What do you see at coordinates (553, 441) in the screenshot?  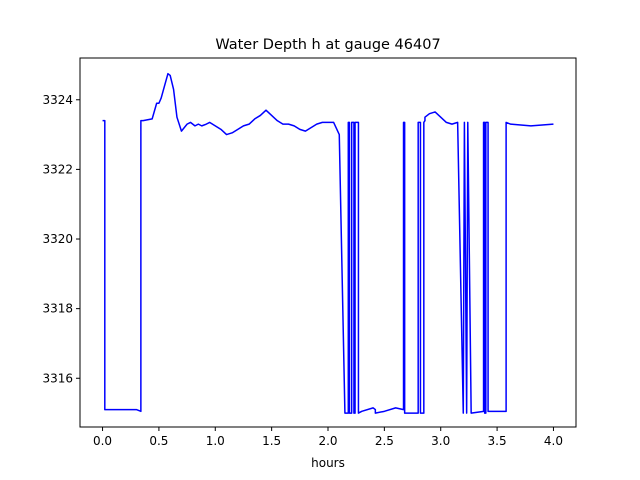 I see `x-tick-label: 4.0` at bounding box center [553, 441].